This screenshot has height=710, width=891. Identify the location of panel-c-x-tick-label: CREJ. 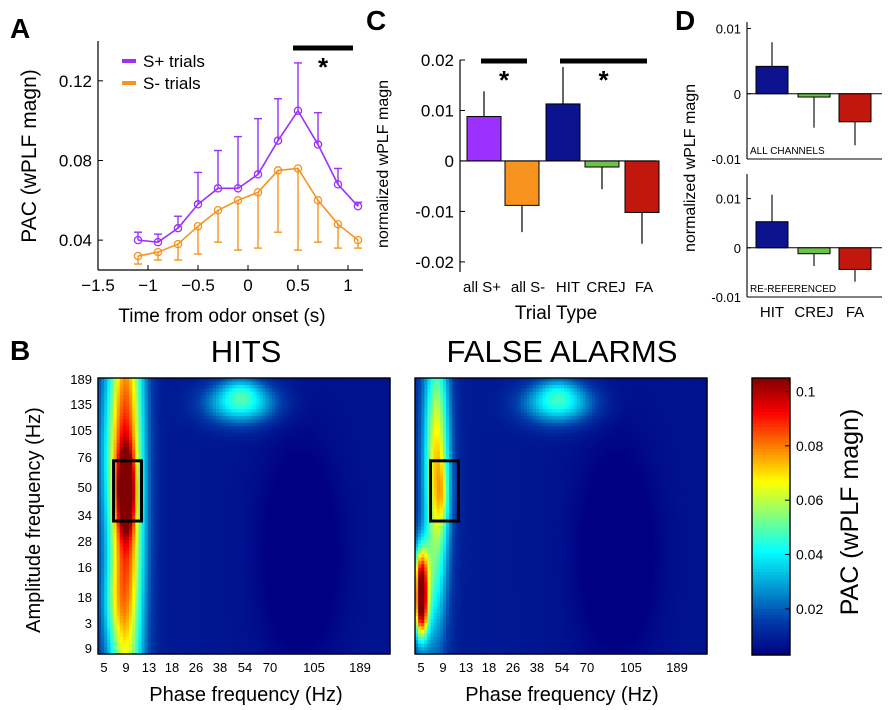
(605, 287).